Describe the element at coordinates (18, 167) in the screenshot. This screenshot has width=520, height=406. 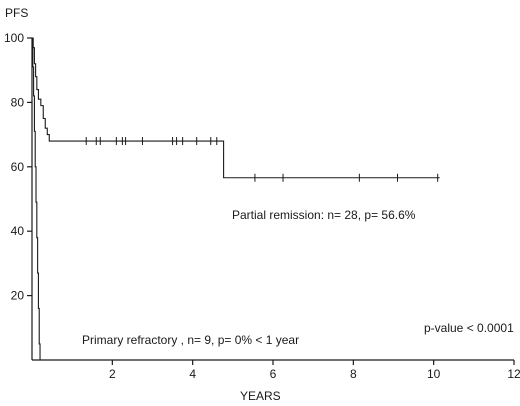
I see `y-tick-label: 60` at that location.